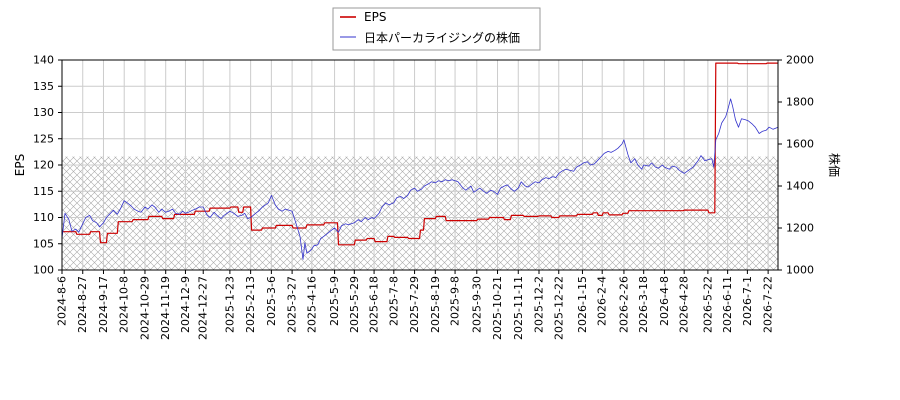  I want to click on x-tick-label: 2025-12-2, so click(539, 304).